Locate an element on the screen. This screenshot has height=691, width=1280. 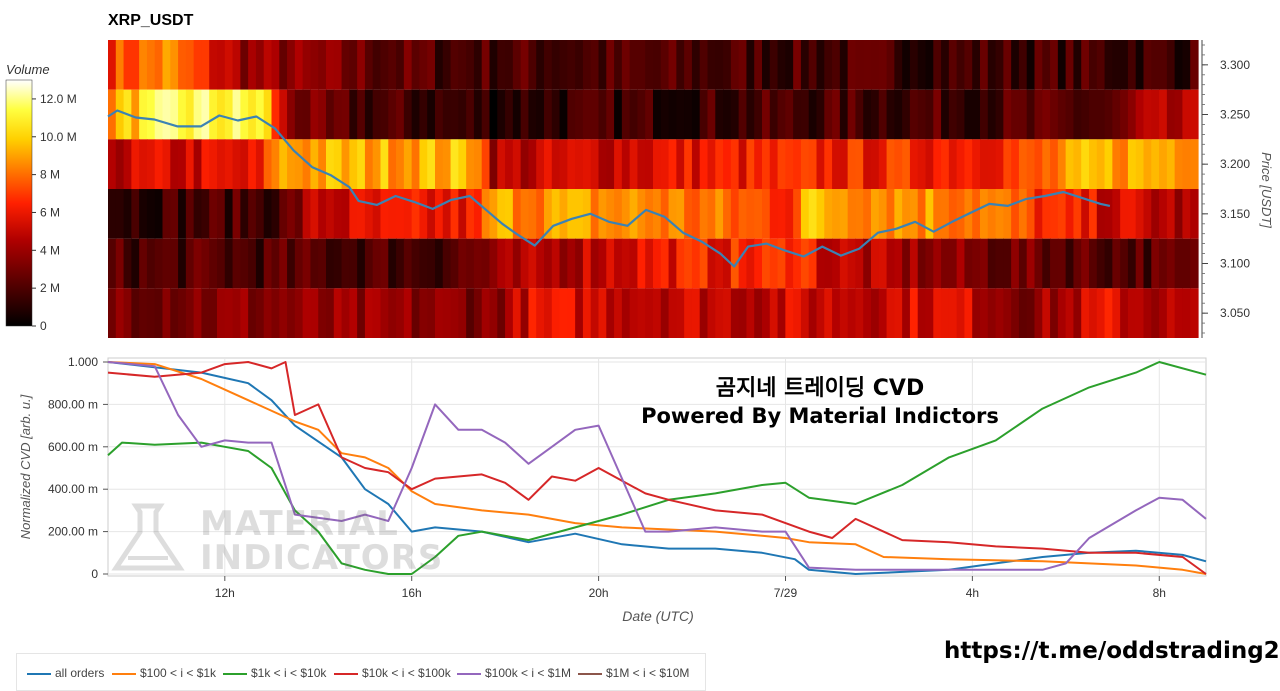
legend-item: $10k < i < $100k is located at coordinates (392, 673).